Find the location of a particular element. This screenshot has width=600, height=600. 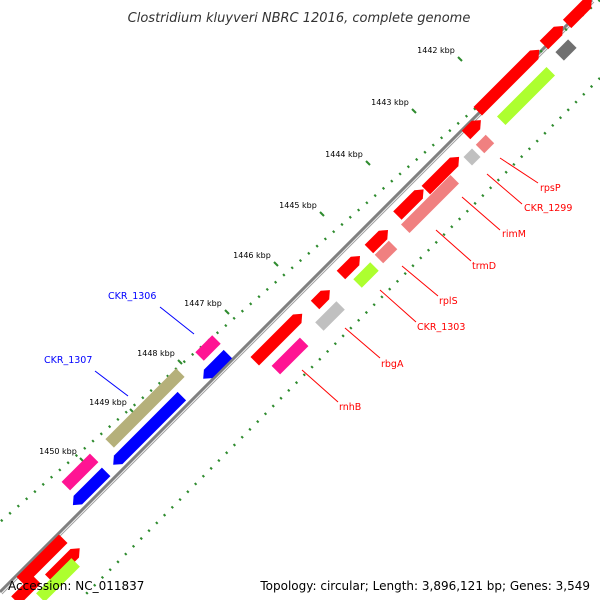

tick-label: 1449 kbp is located at coordinates (108, 402).